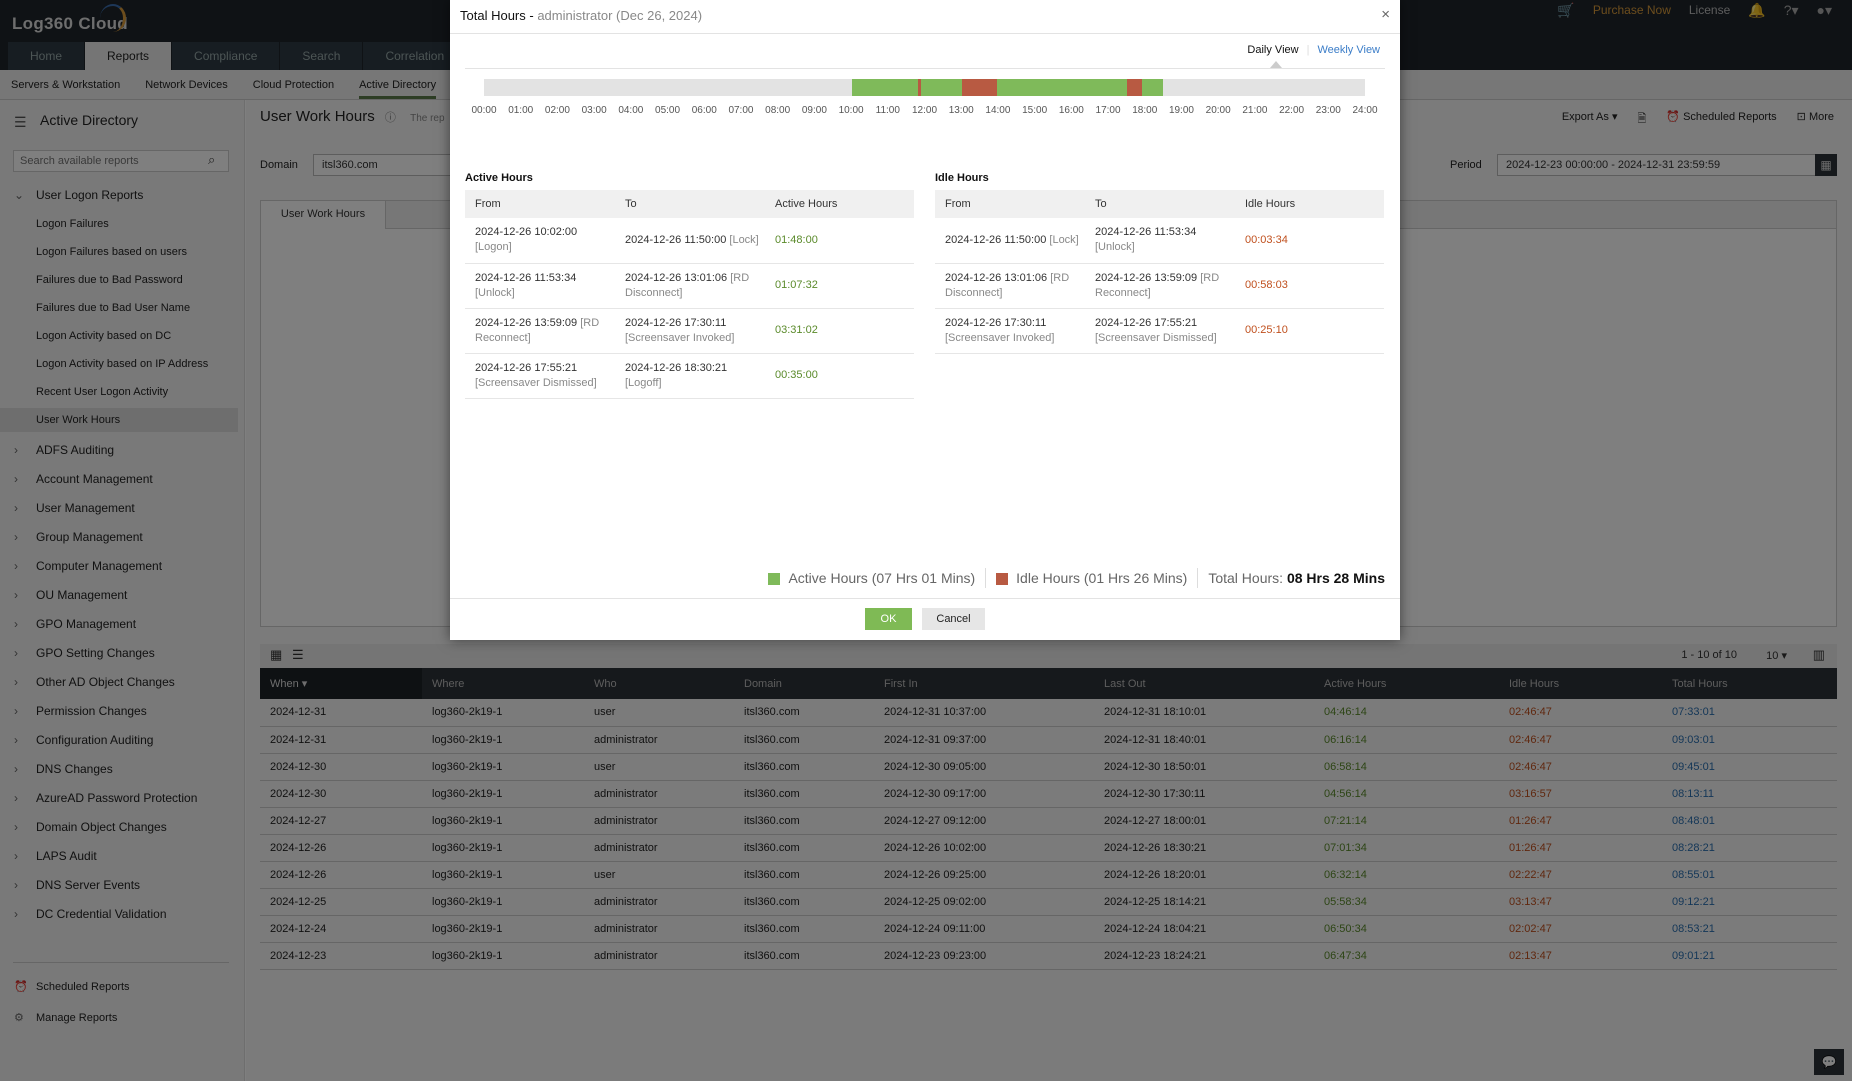 The image size is (1852, 1081). I want to click on close-icon: ×, so click(1385, 14).